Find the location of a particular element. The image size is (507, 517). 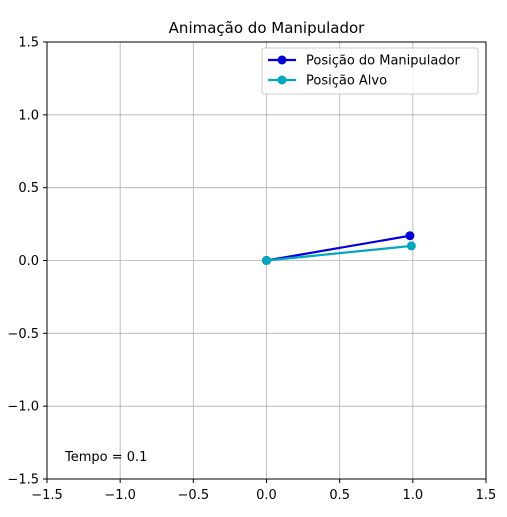

y-tick-label: 1.5 is located at coordinates (28, 43).